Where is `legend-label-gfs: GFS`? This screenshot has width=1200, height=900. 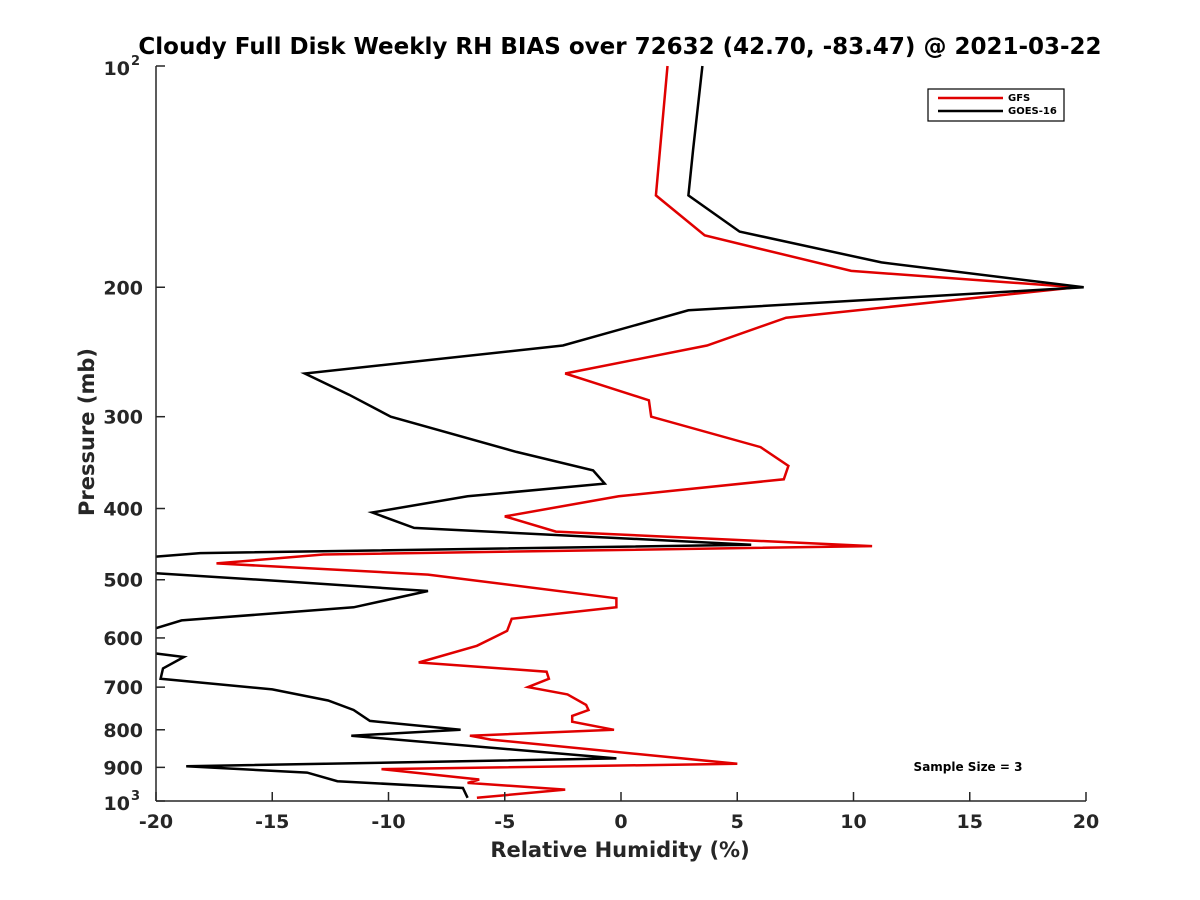
legend-label-gfs: GFS is located at coordinates (1019, 98).